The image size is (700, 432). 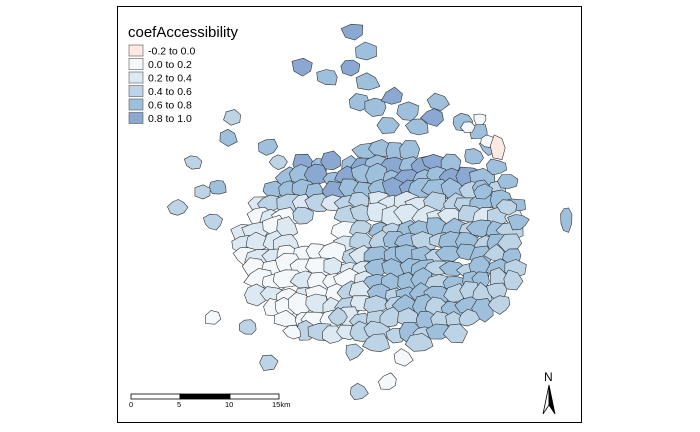 What do you see at coordinates (281, 404) in the screenshot?
I see `scale-tick-15: 15km` at bounding box center [281, 404].